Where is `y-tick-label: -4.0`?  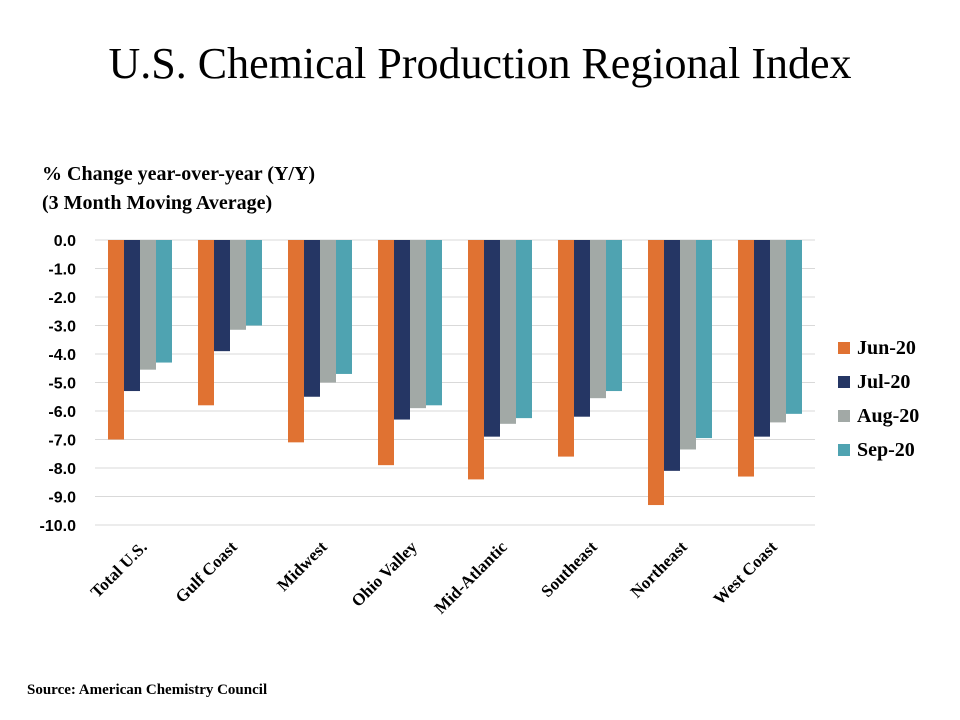 y-tick-label: -4.0 is located at coordinates (62, 355).